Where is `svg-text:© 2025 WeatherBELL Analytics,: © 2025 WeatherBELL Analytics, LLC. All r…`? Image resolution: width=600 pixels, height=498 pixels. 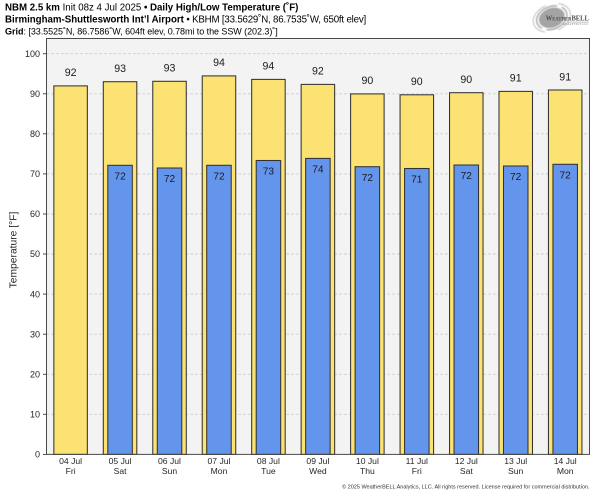 svg-text:© 2025 WeatherBELL Analytics,: © 2025 WeatherBELL Analytics, LLC. All r… is located at coordinates (466, 486).